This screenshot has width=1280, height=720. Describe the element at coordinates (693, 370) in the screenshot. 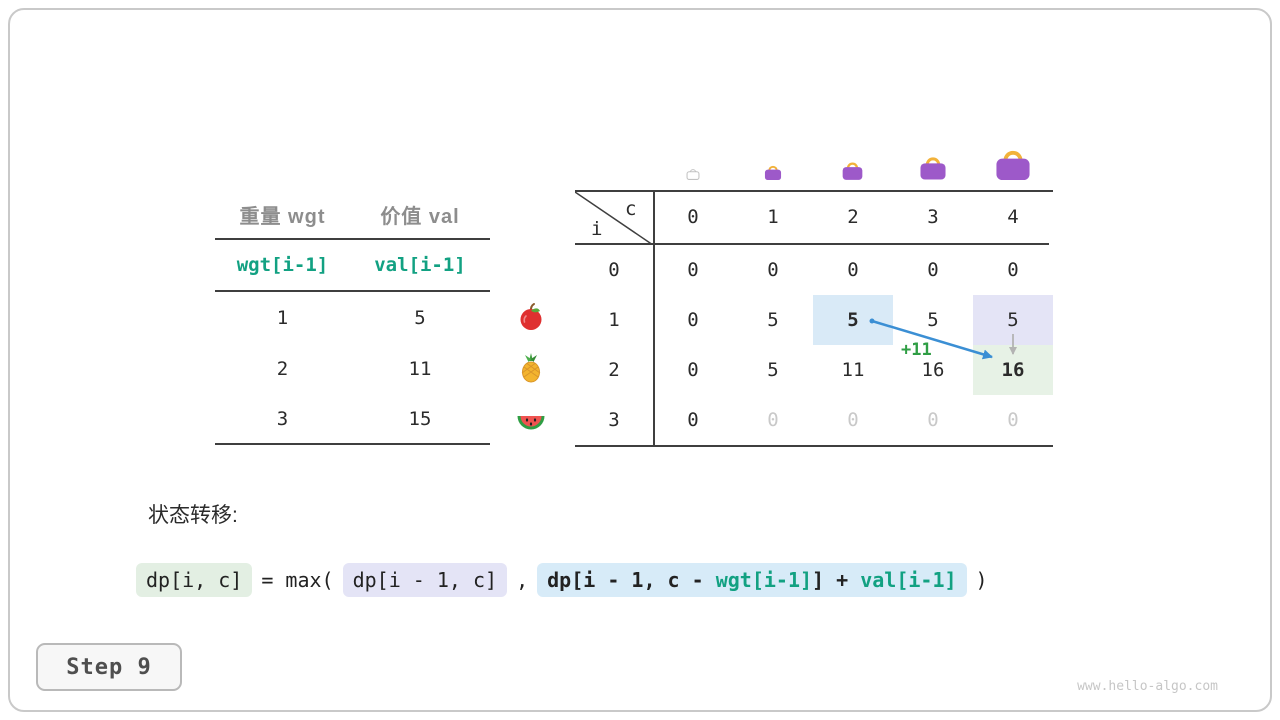

I see `dp-cell-2-0: 0` at that location.